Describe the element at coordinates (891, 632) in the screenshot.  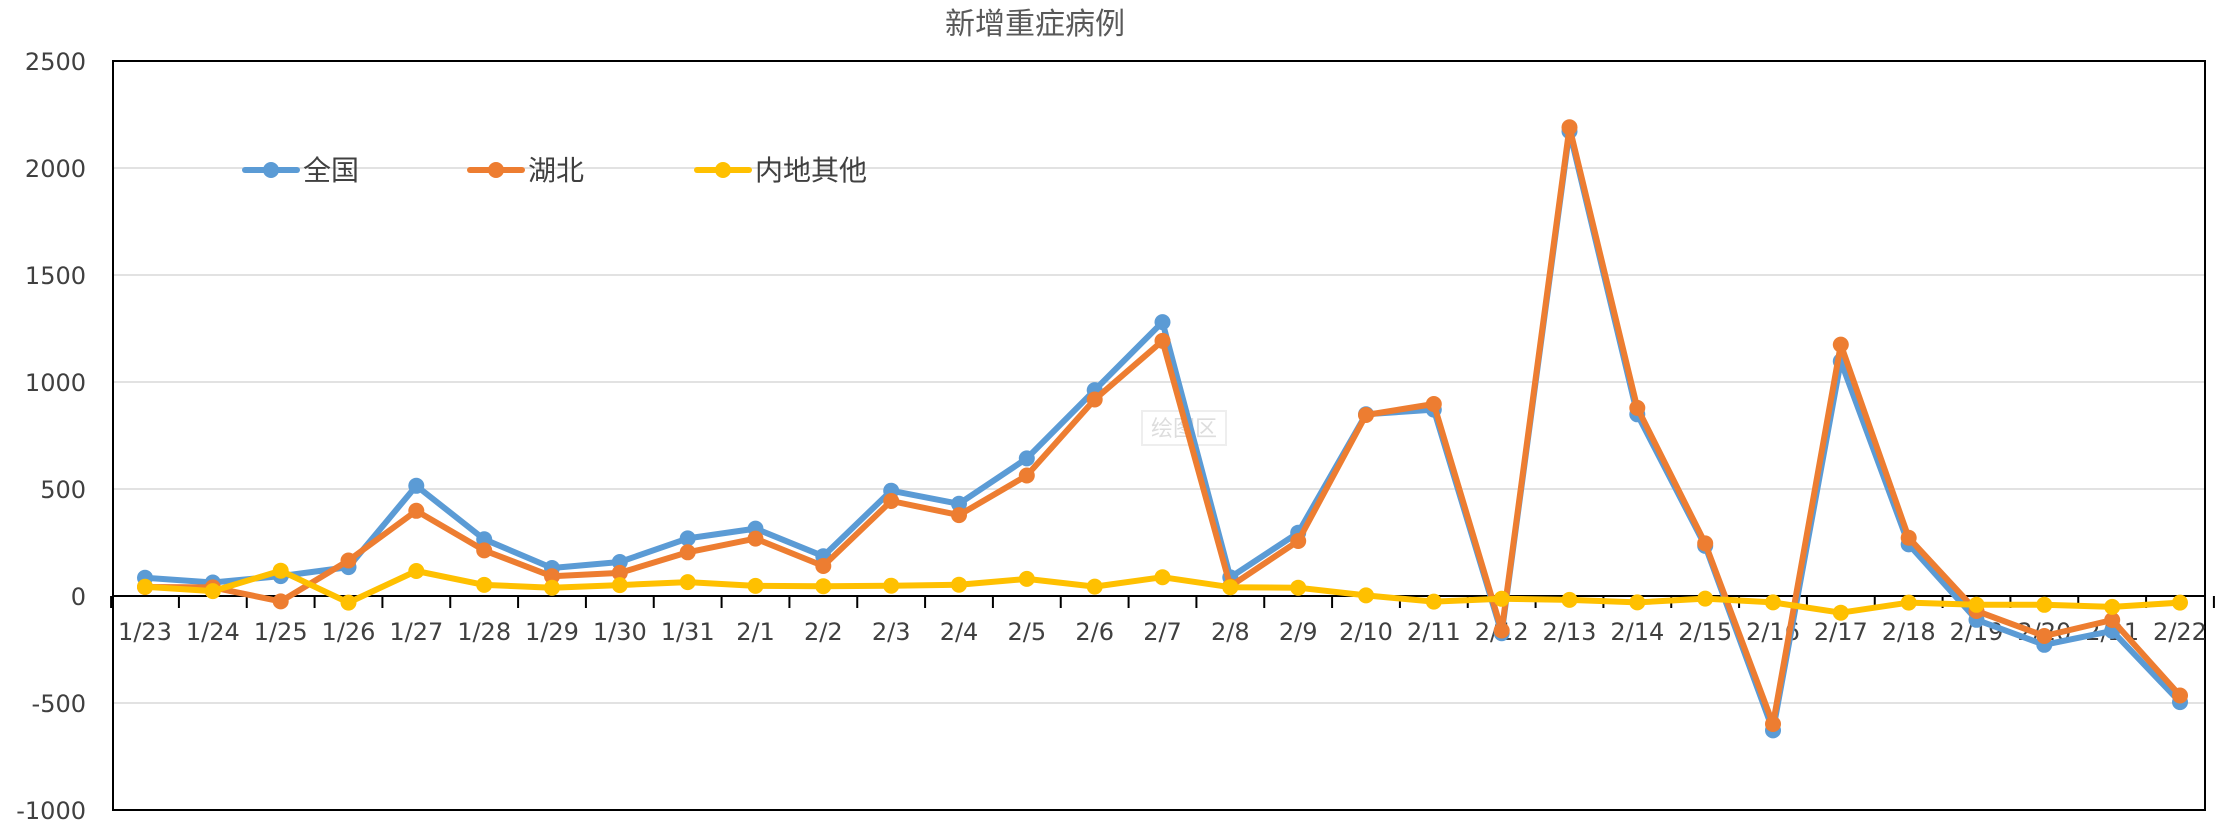
I see `x-tick-label: 2/3` at that location.